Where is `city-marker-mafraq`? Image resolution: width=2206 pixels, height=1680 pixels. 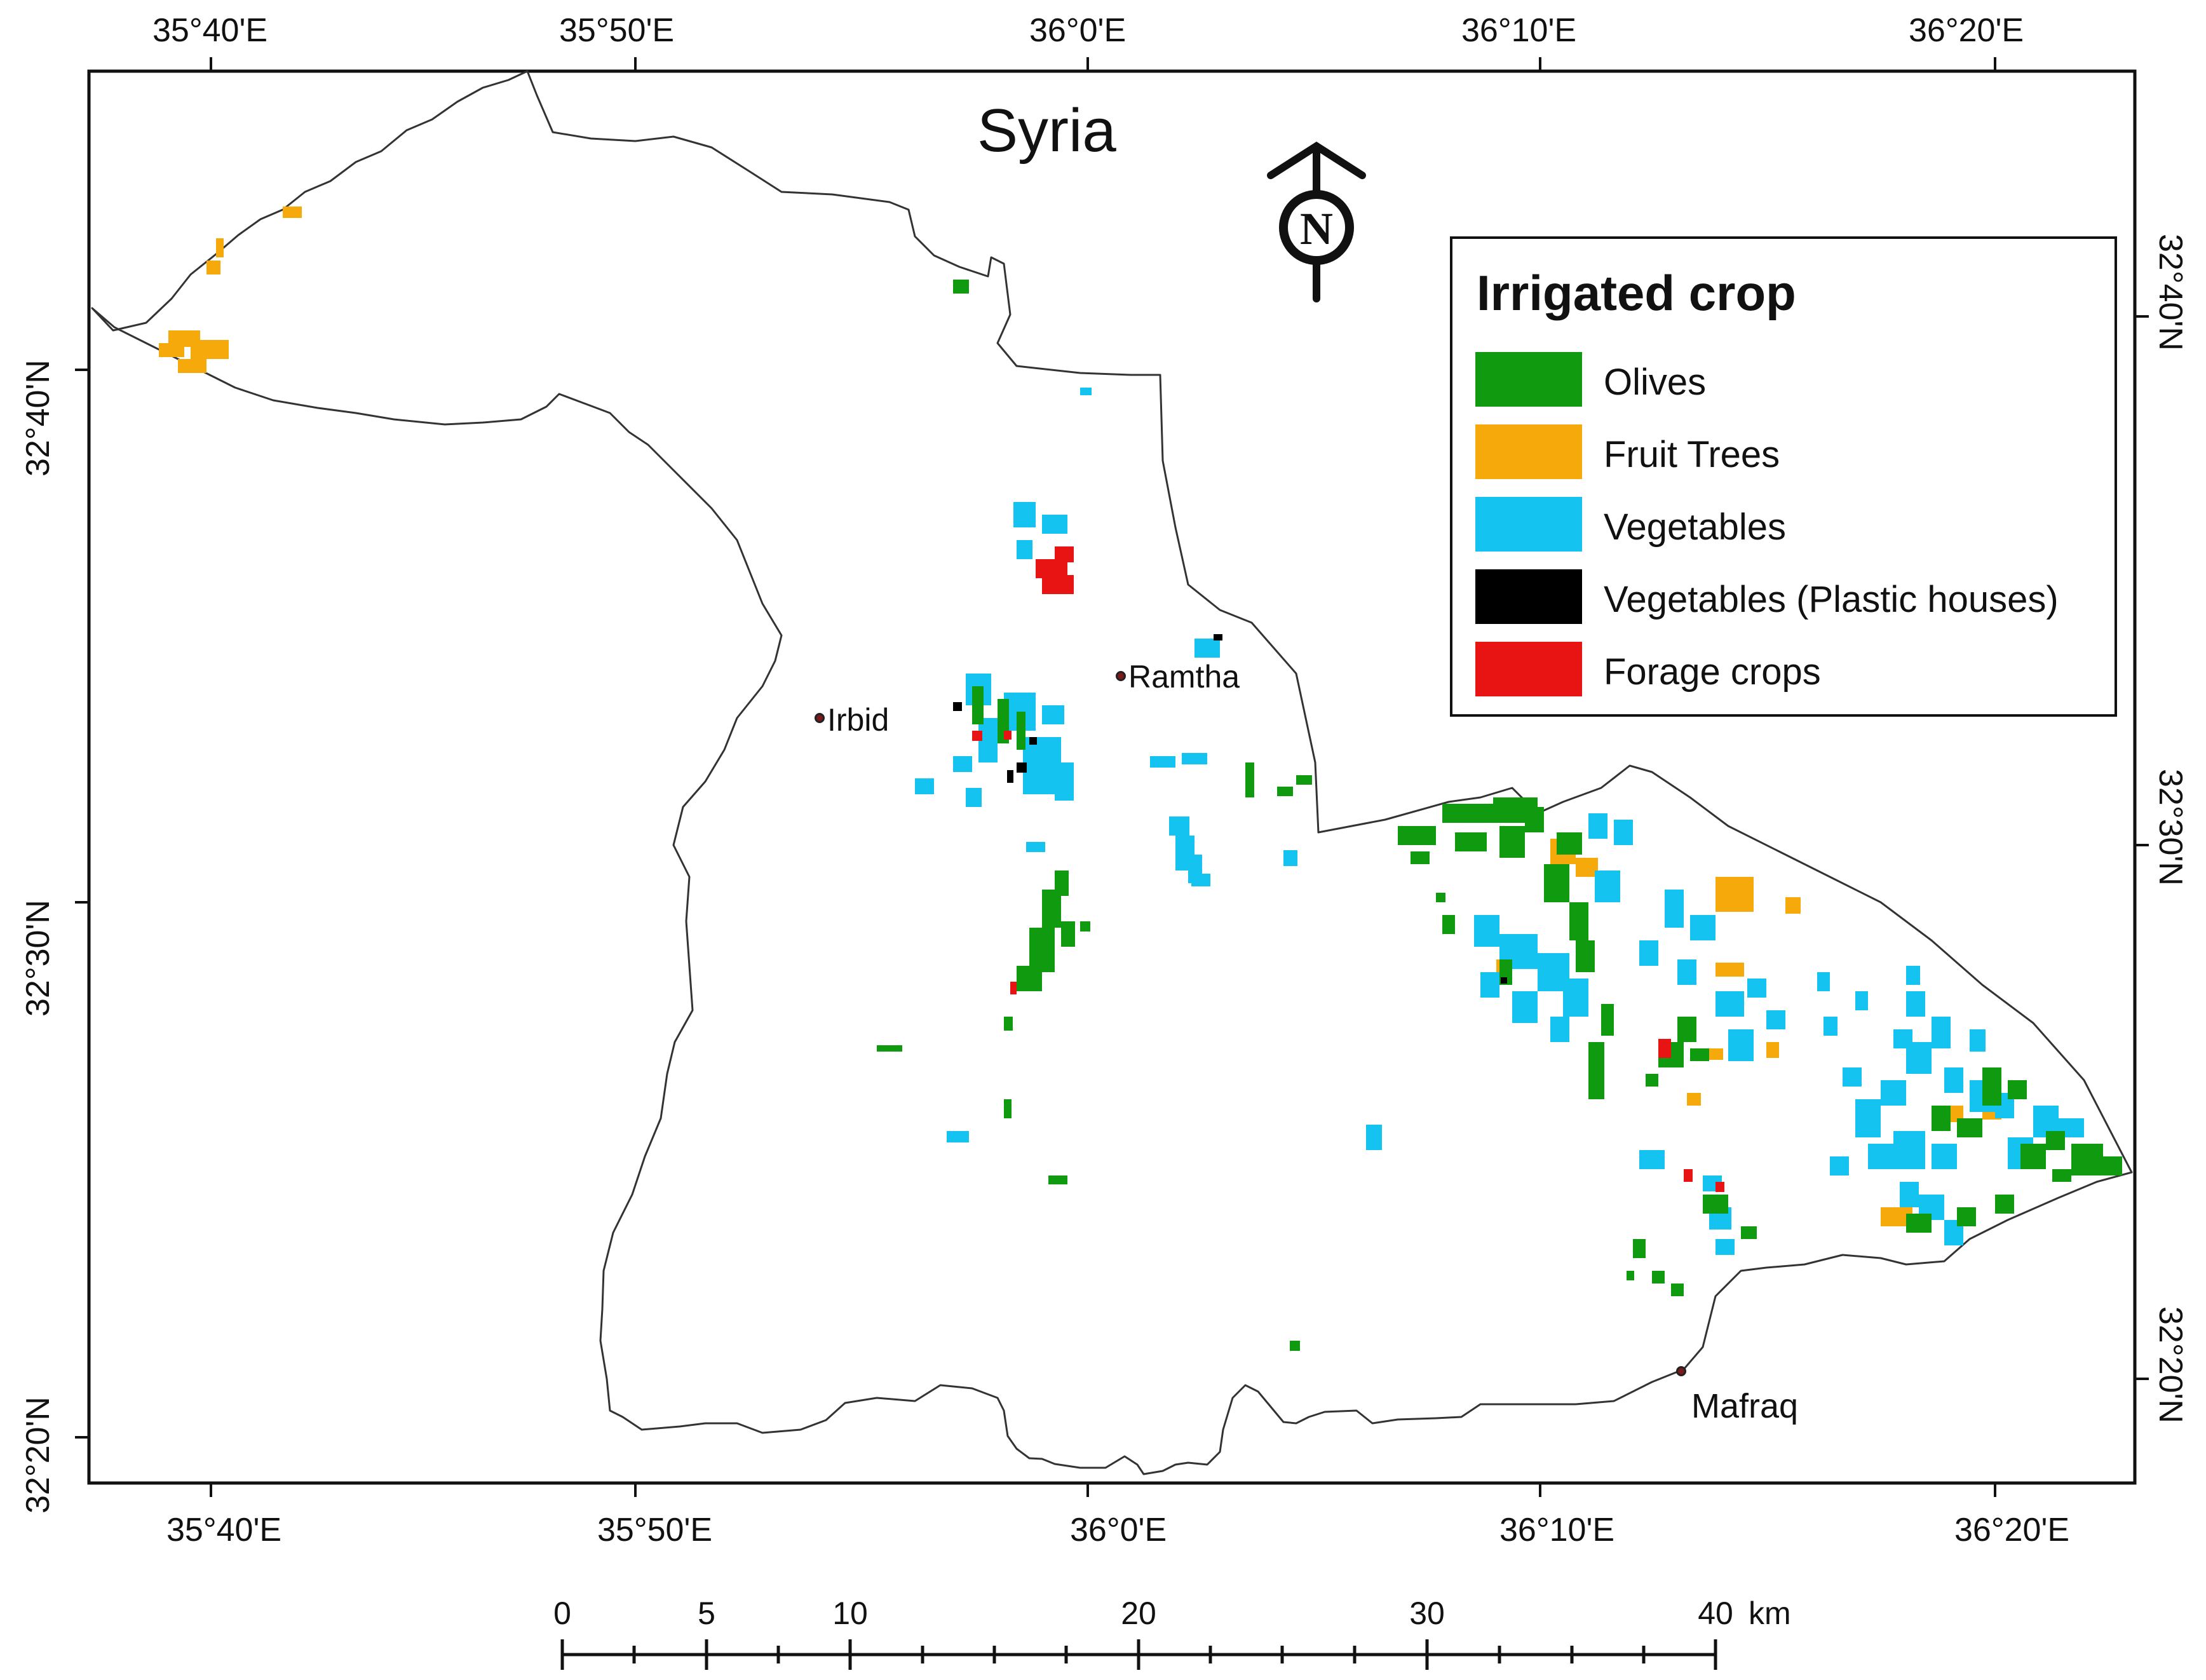
city-marker-mafraq is located at coordinates (1681, 1371).